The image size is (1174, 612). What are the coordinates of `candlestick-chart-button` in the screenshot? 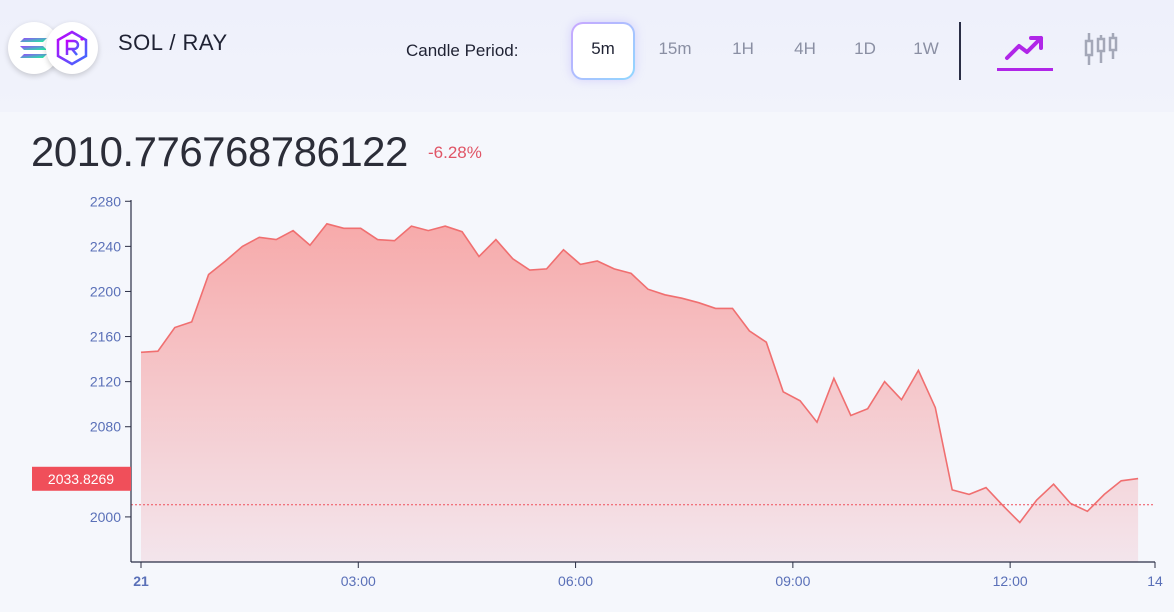 It's located at (1101, 49).